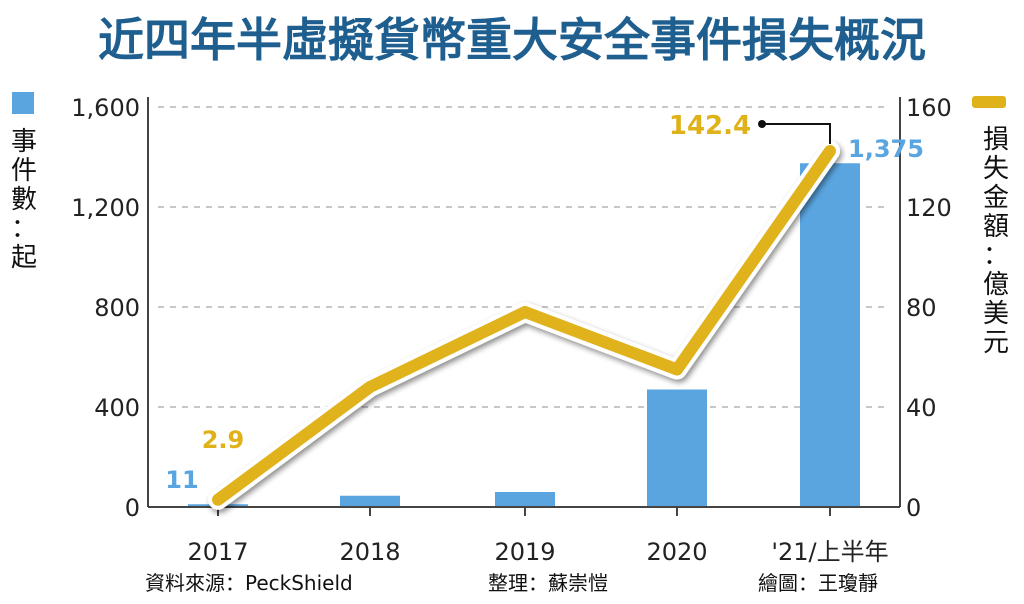 This screenshot has width=1024, height=604. What do you see at coordinates (921, 408) in the screenshot?
I see `right-tick-label: 40` at bounding box center [921, 408].